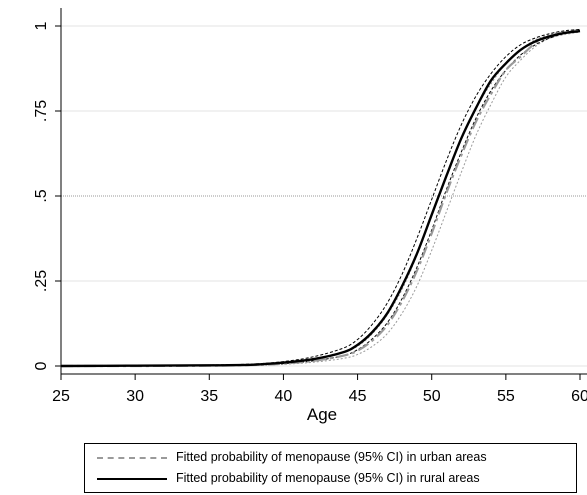 The width and height of the screenshot is (587, 495). I want to click on x-tick-label-4: 45, so click(358, 396).